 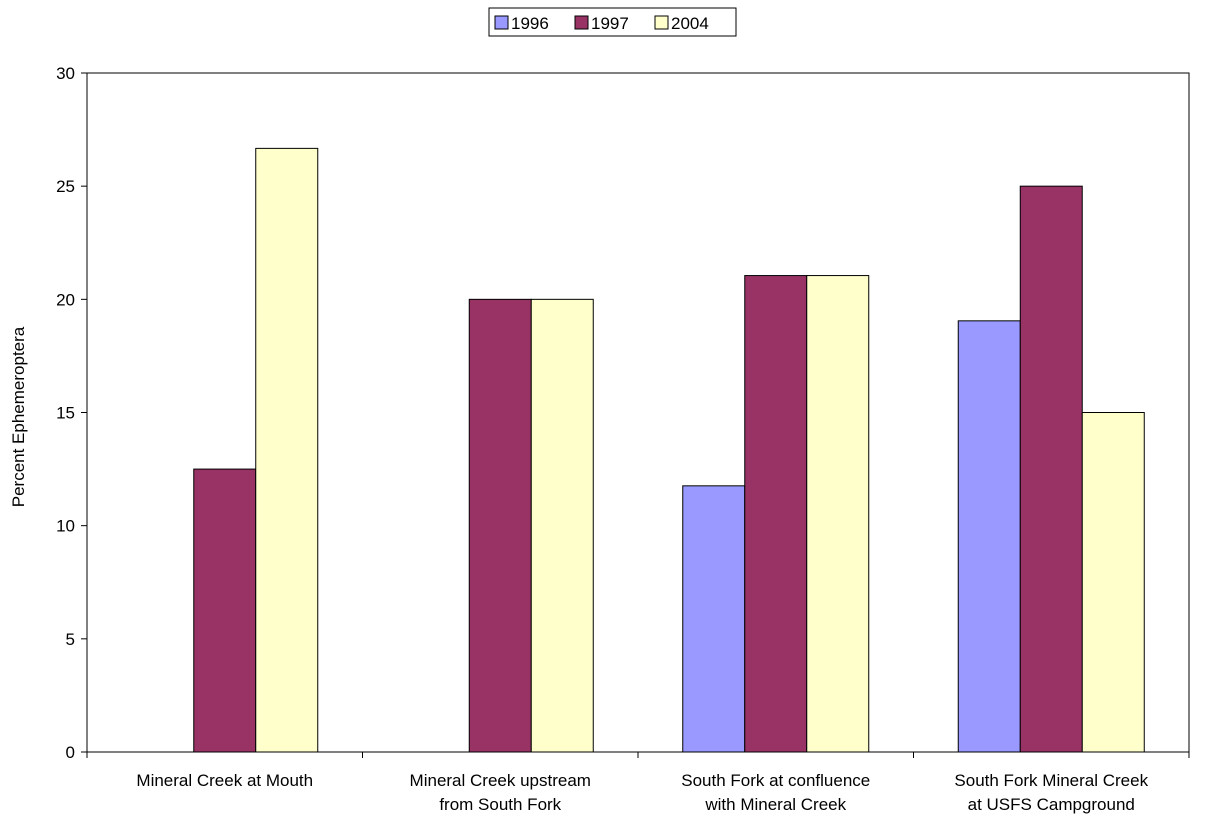 I want to click on legend-swatch-1996, so click(x=501, y=22).